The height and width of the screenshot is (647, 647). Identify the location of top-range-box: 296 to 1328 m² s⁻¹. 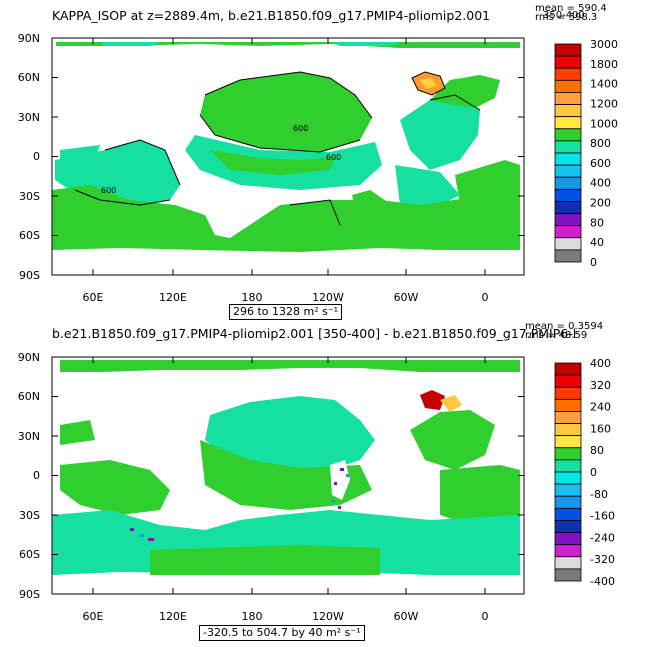
(286, 312).